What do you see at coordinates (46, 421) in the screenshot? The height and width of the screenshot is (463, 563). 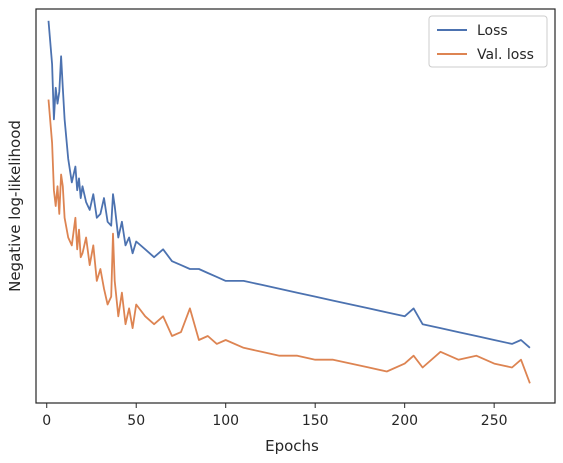 I see `x-tick-label: 0` at bounding box center [46, 421].